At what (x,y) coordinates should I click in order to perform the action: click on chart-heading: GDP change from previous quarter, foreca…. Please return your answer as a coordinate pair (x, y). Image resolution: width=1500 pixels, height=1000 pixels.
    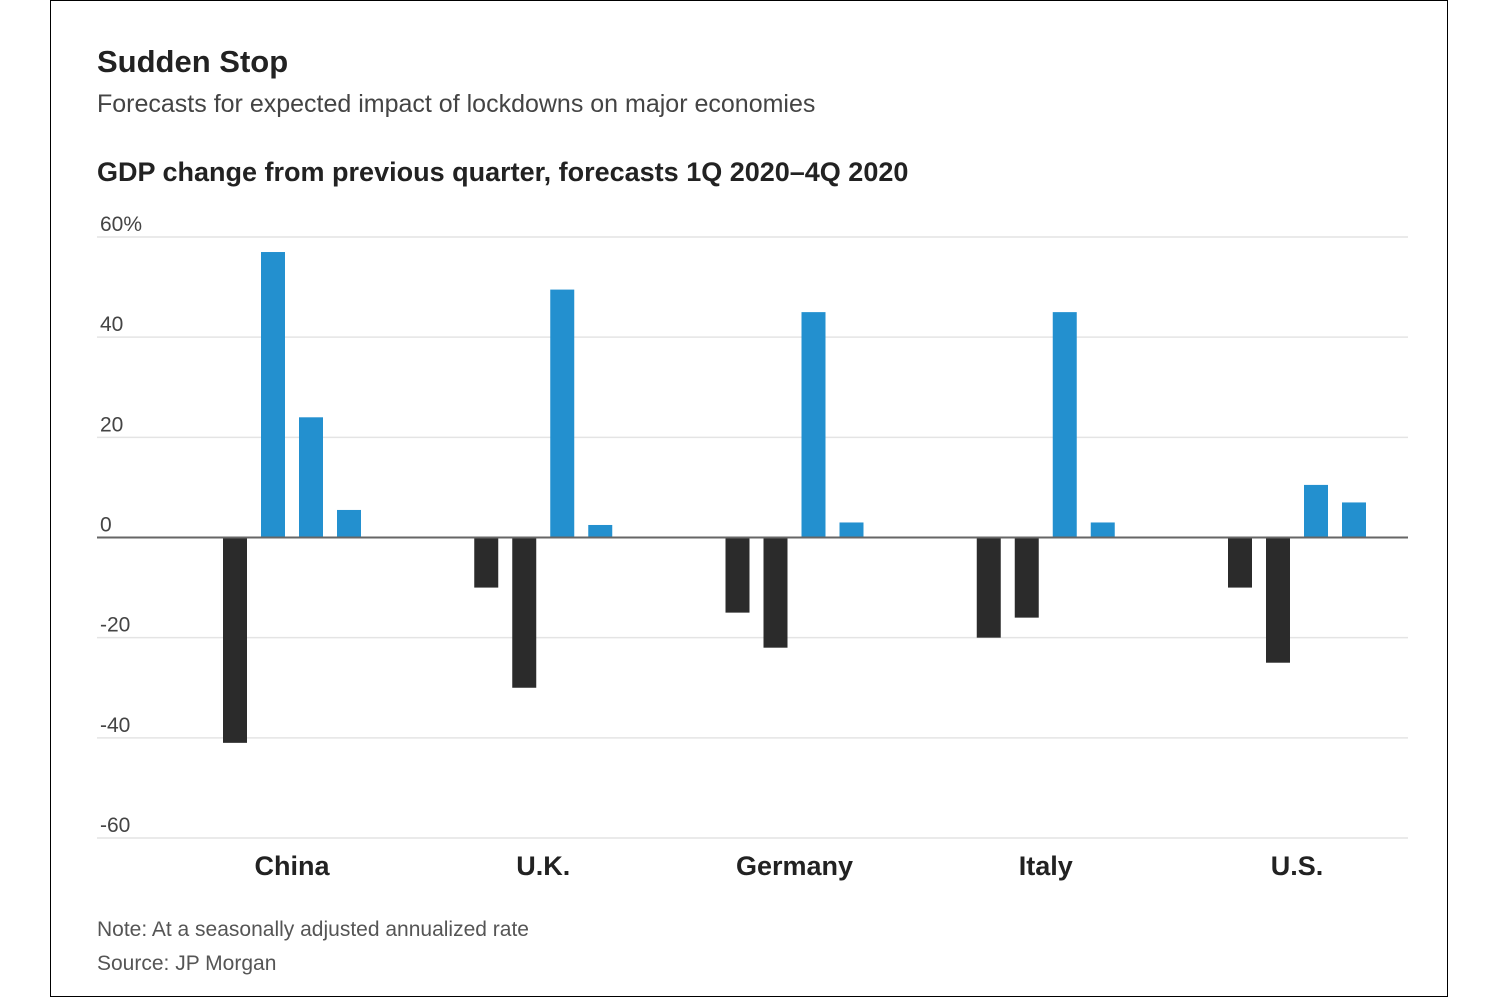
    Looking at the image, I should click on (503, 172).